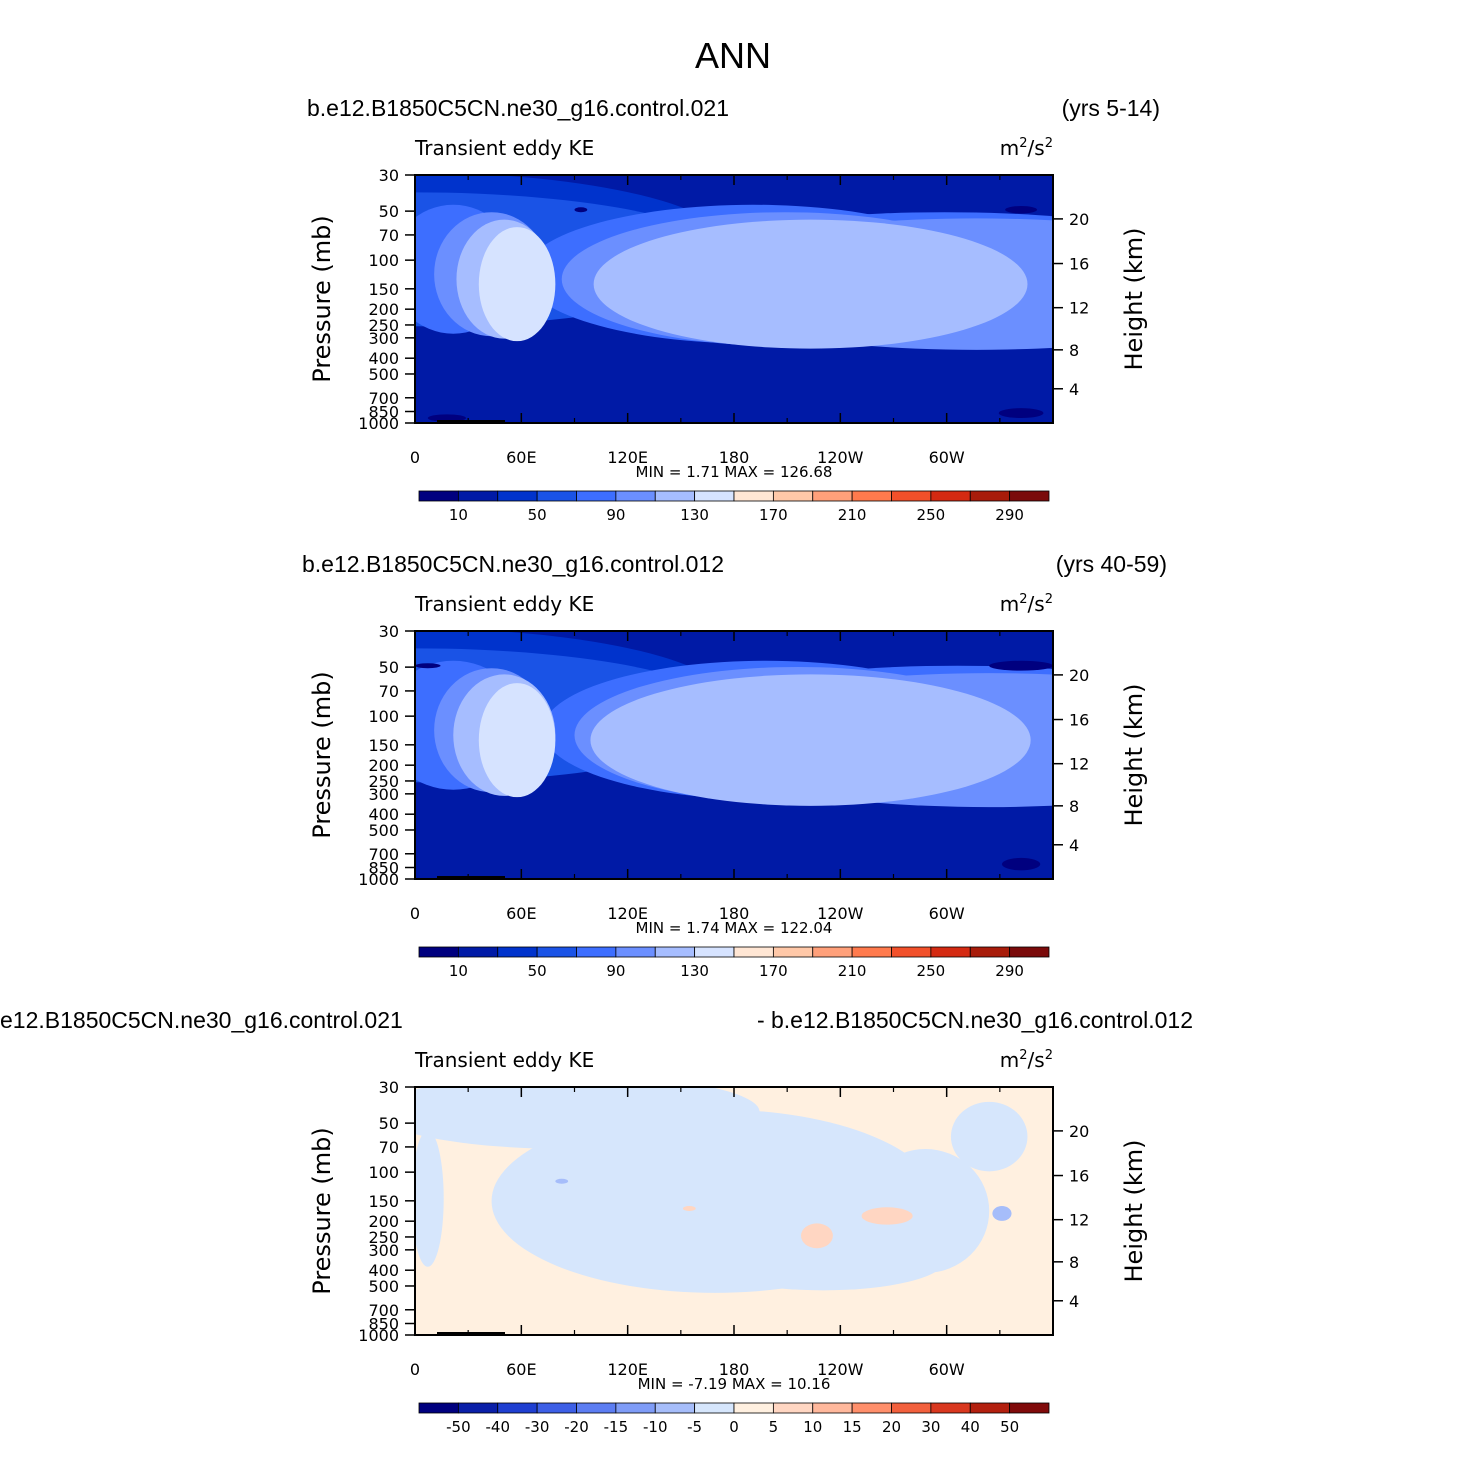 This screenshot has height=1463, width=1466. Describe the element at coordinates (975, 1020) in the screenshot. I see `years-label: - b.e12.B1850C5CN.ne30_g16.control.012` at that location.